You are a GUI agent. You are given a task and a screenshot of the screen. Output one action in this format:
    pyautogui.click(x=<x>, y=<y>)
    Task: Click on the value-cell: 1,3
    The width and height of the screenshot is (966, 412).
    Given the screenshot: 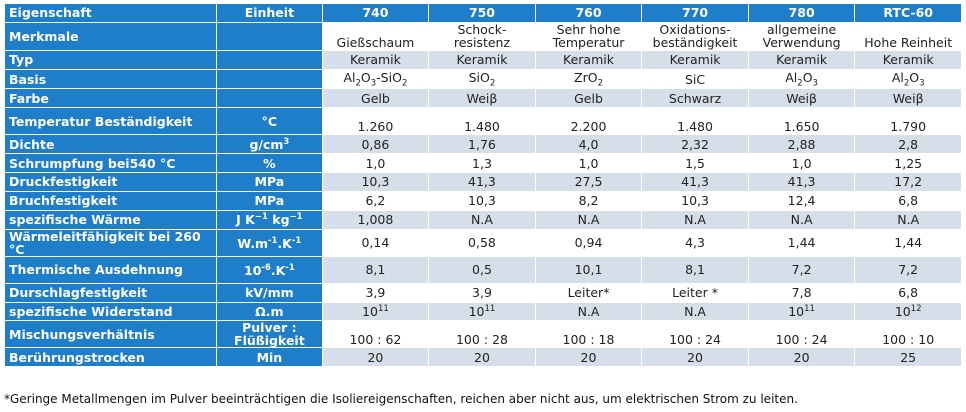 What is the action you would take?
    pyautogui.click(x=482, y=163)
    